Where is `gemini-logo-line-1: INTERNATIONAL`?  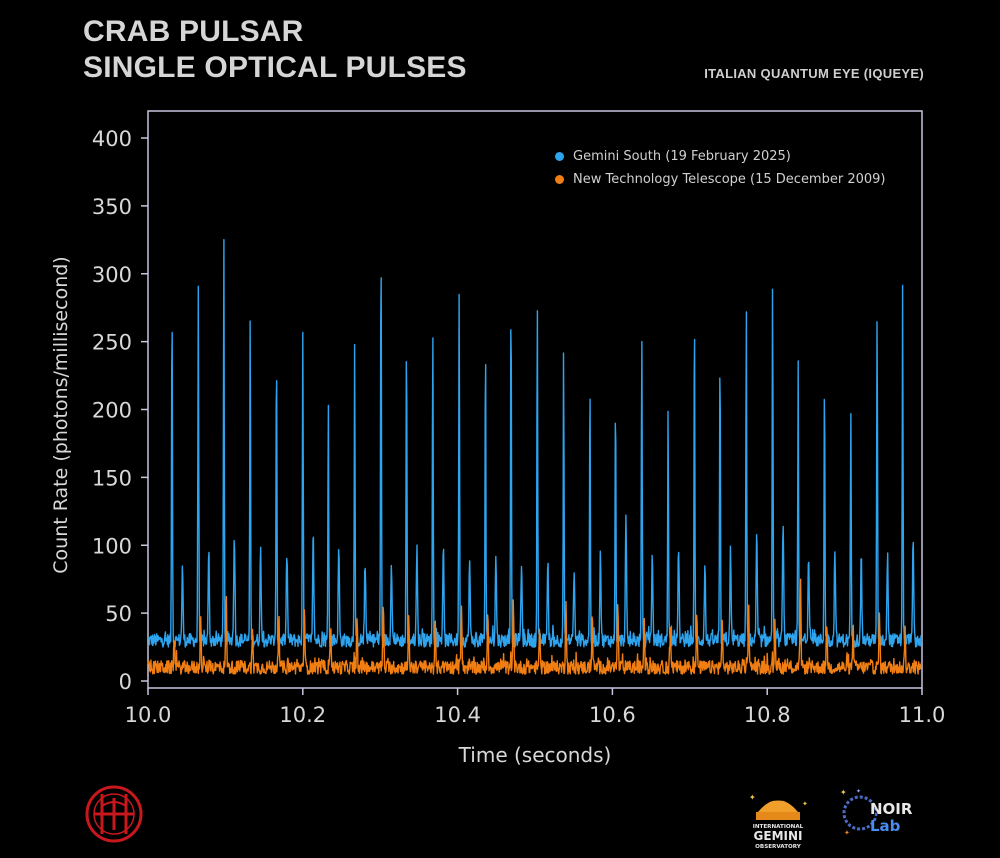
gemini-logo-line-1: INTERNATIONAL is located at coordinates (778, 827).